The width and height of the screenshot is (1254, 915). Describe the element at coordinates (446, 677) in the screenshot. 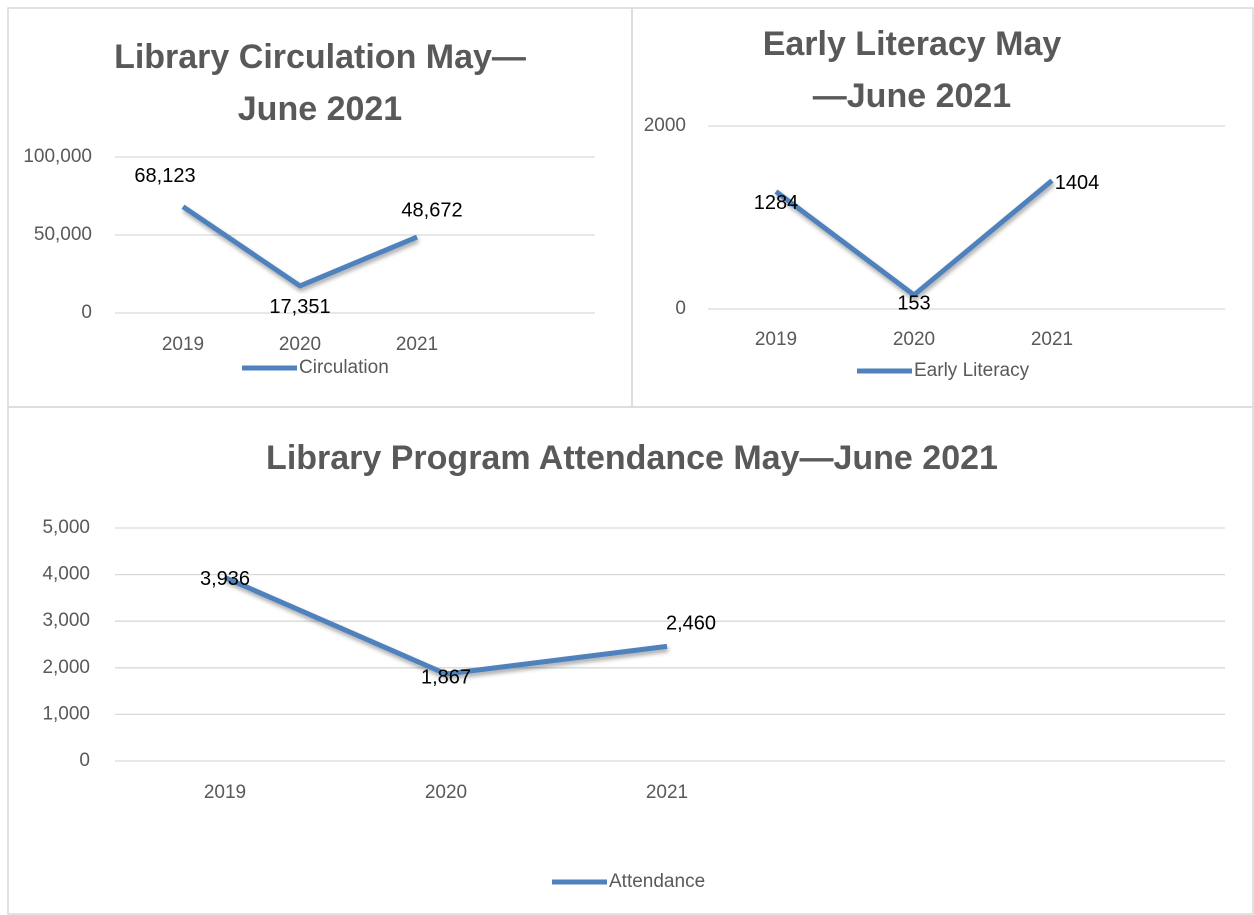

I see `data-label: 1,867` at that location.